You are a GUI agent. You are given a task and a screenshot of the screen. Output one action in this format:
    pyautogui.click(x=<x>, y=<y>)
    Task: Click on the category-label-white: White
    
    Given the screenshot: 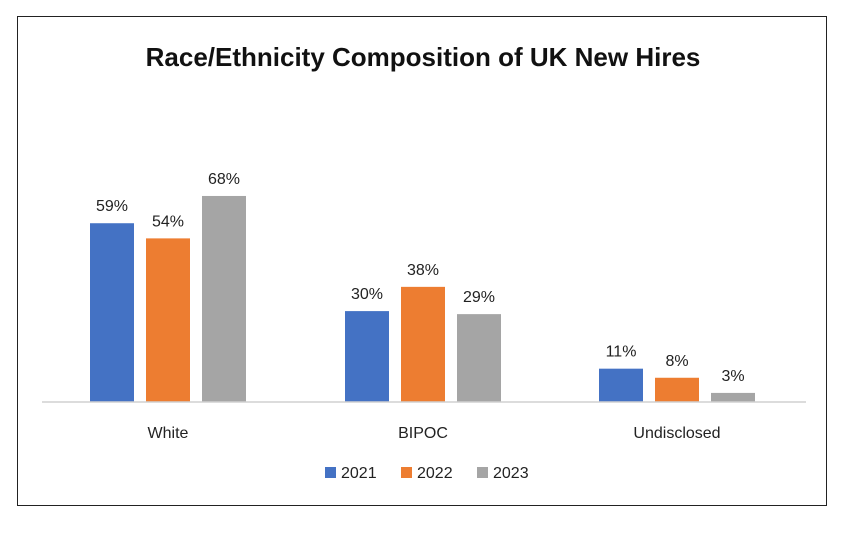 What is the action you would take?
    pyautogui.click(x=168, y=433)
    